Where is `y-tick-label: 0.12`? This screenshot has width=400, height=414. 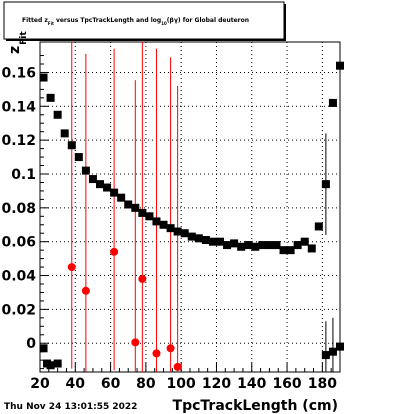
y-tick-label: 0.12 is located at coordinates (18, 141).